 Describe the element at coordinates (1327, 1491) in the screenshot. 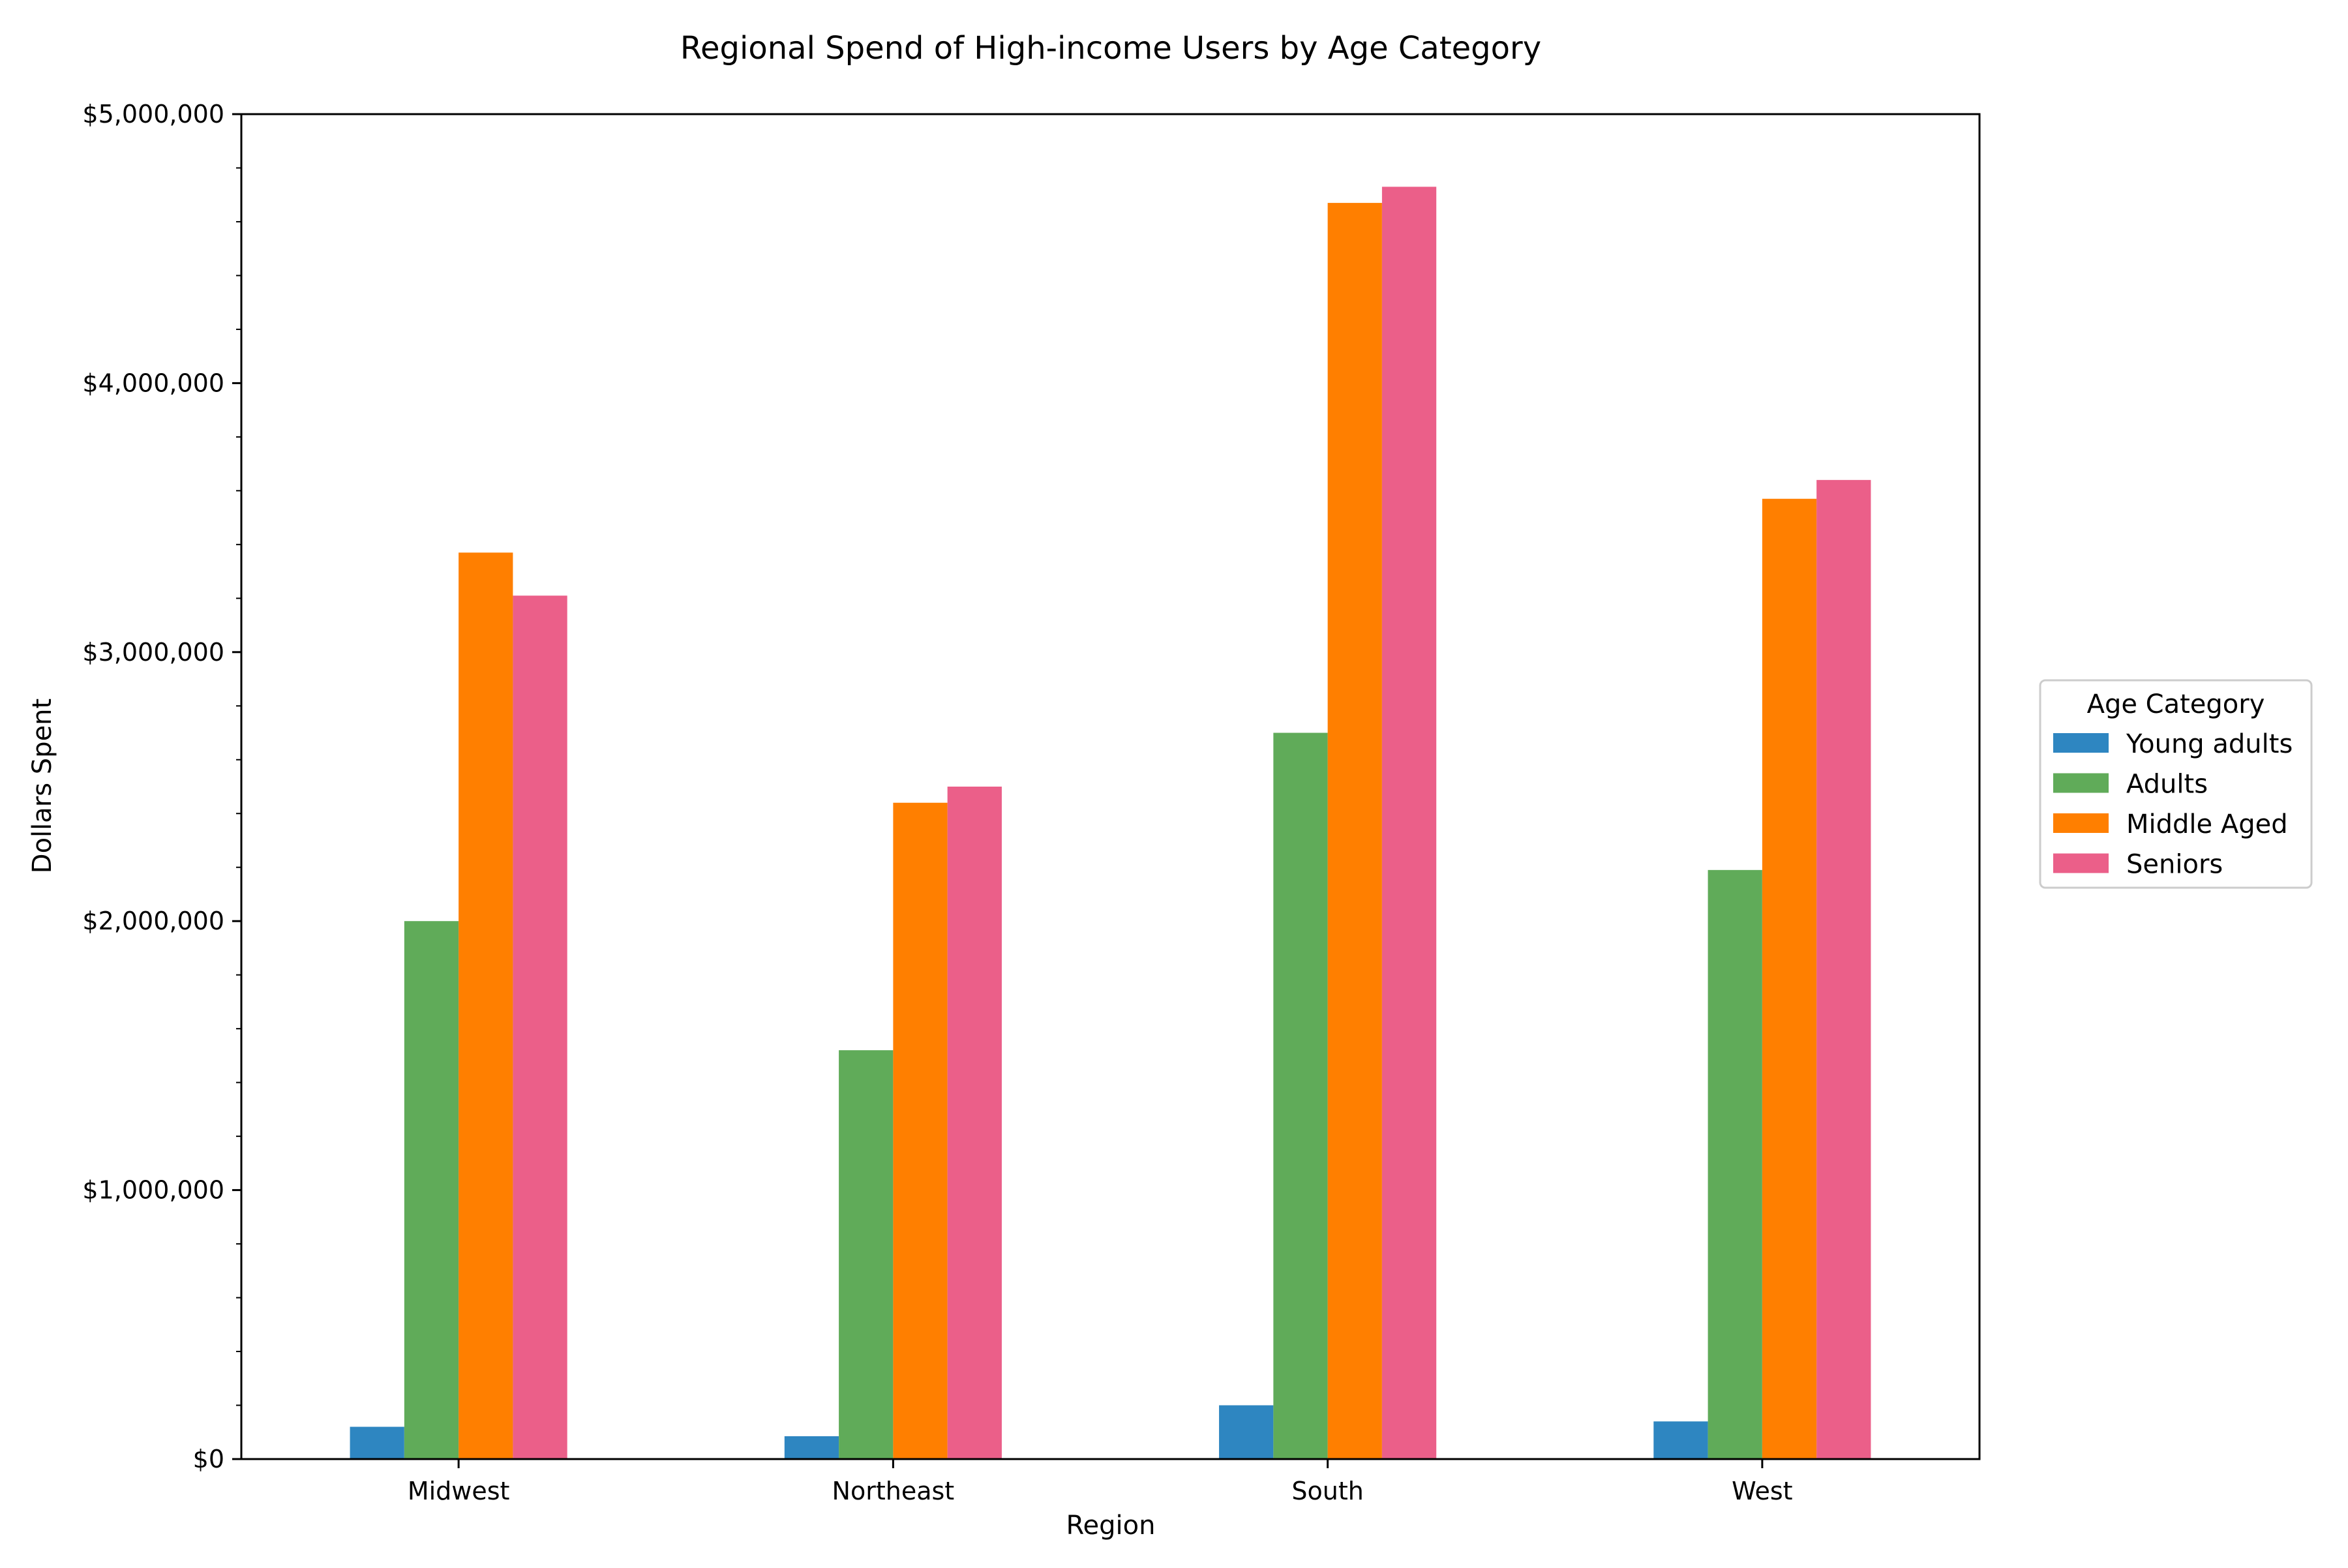

I see `x-tick-label: South` at that location.